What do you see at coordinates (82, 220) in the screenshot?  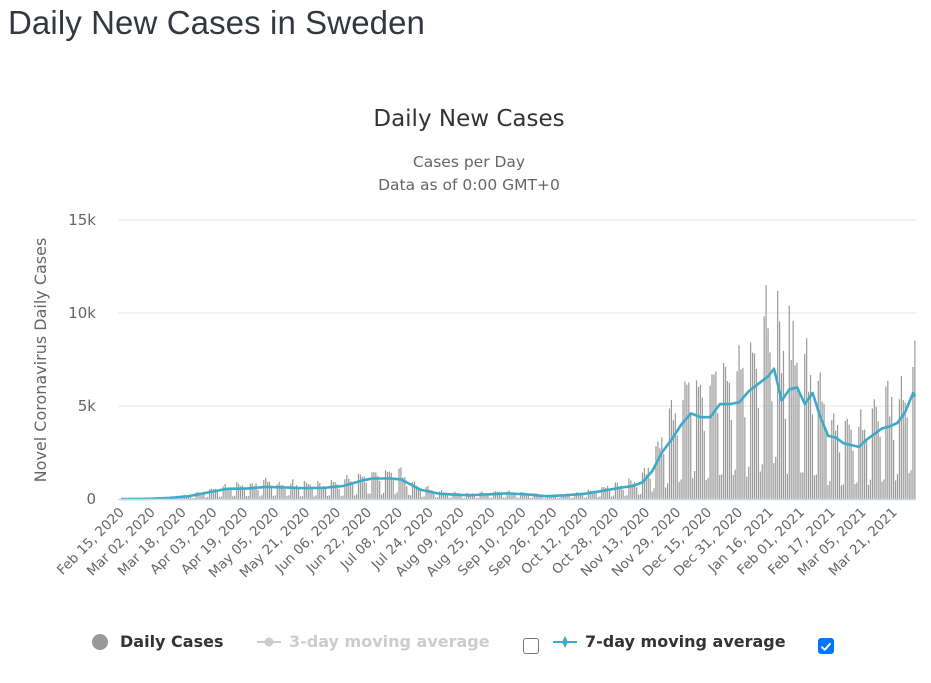 I see `y-tick-label: 15k` at bounding box center [82, 220].